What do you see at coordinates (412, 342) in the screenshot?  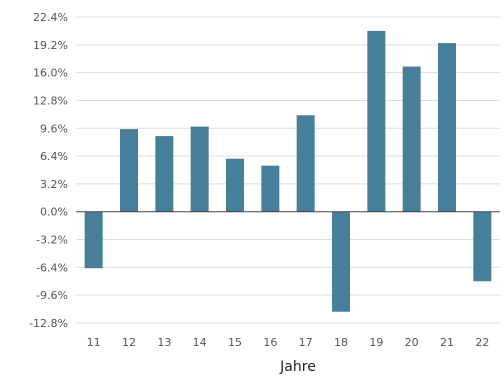 I see `x-tick-label: 20` at bounding box center [412, 342].